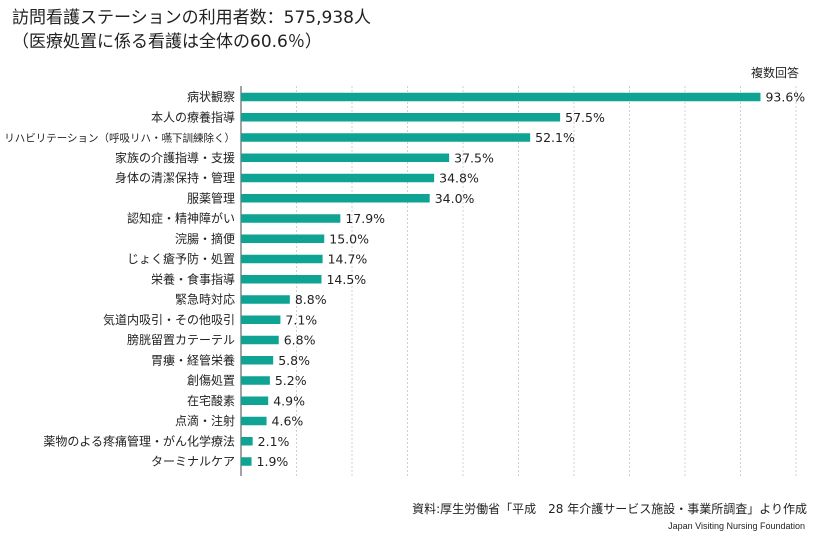 This screenshot has width=819, height=540. What do you see at coordinates (474, 157) in the screenshot?
I see `value-label: 37.5%` at bounding box center [474, 157].